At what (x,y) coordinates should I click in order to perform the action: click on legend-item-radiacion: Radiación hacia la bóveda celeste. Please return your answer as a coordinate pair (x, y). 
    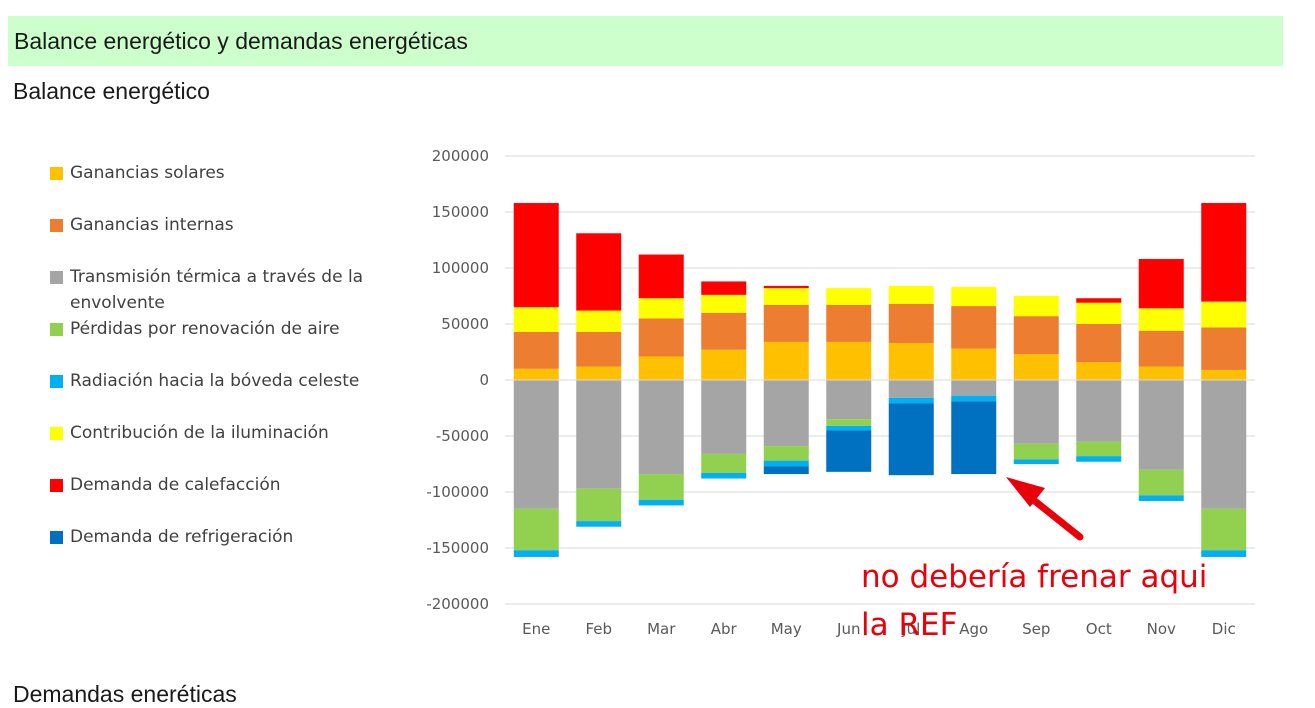
    Looking at the image, I should click on (220, 381).